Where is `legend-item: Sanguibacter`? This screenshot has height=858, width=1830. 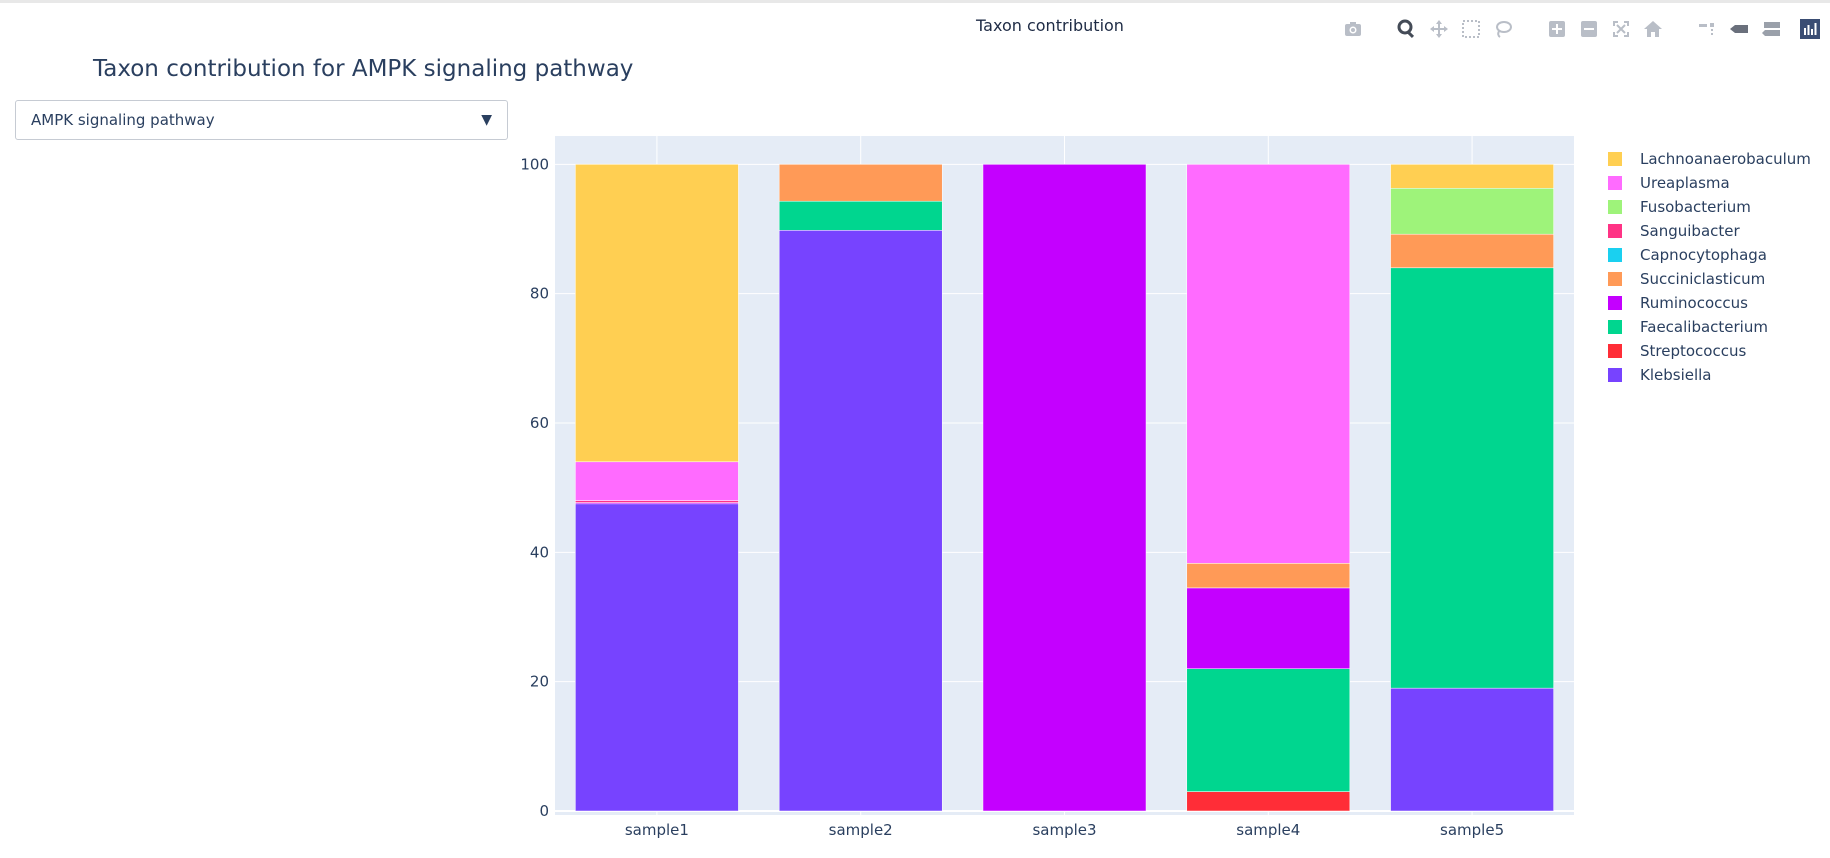 legend-item: Sanguibacter is located at coordinates (1709, 231).